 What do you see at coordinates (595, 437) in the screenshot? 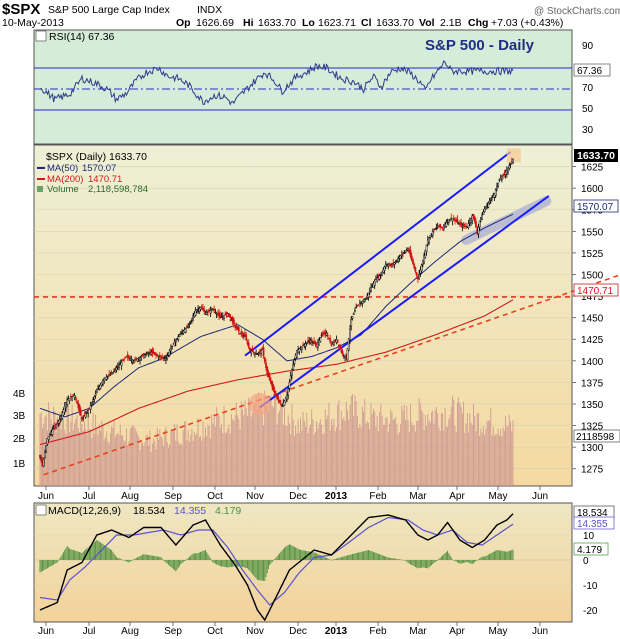
I see `volume-last-value: 2118598` at bounding box center [595, 437].